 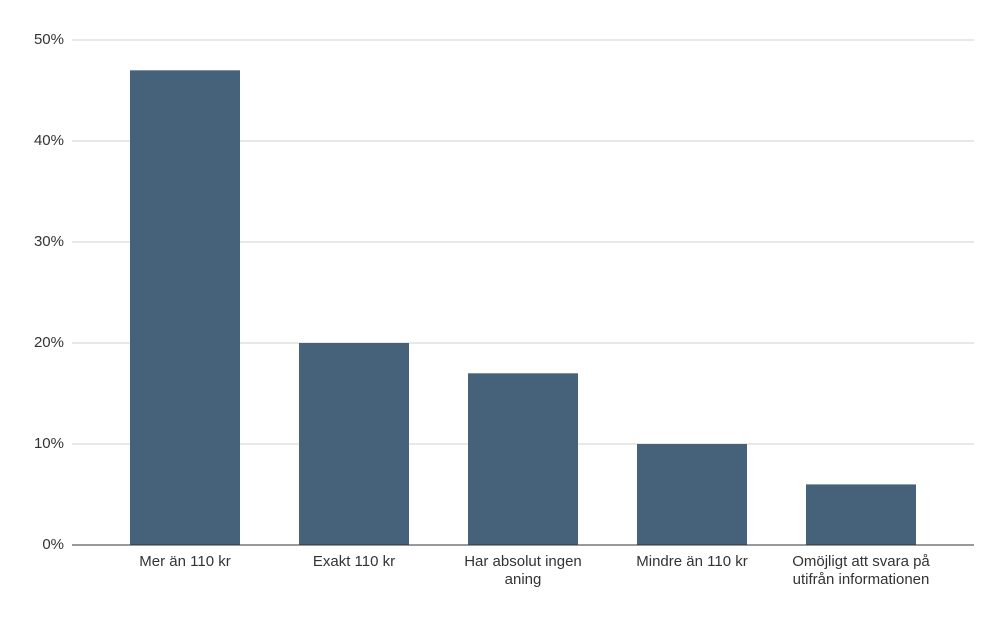 I want to click on x-tick-label: Mer än 110 kr, so click(x=185, y=561).